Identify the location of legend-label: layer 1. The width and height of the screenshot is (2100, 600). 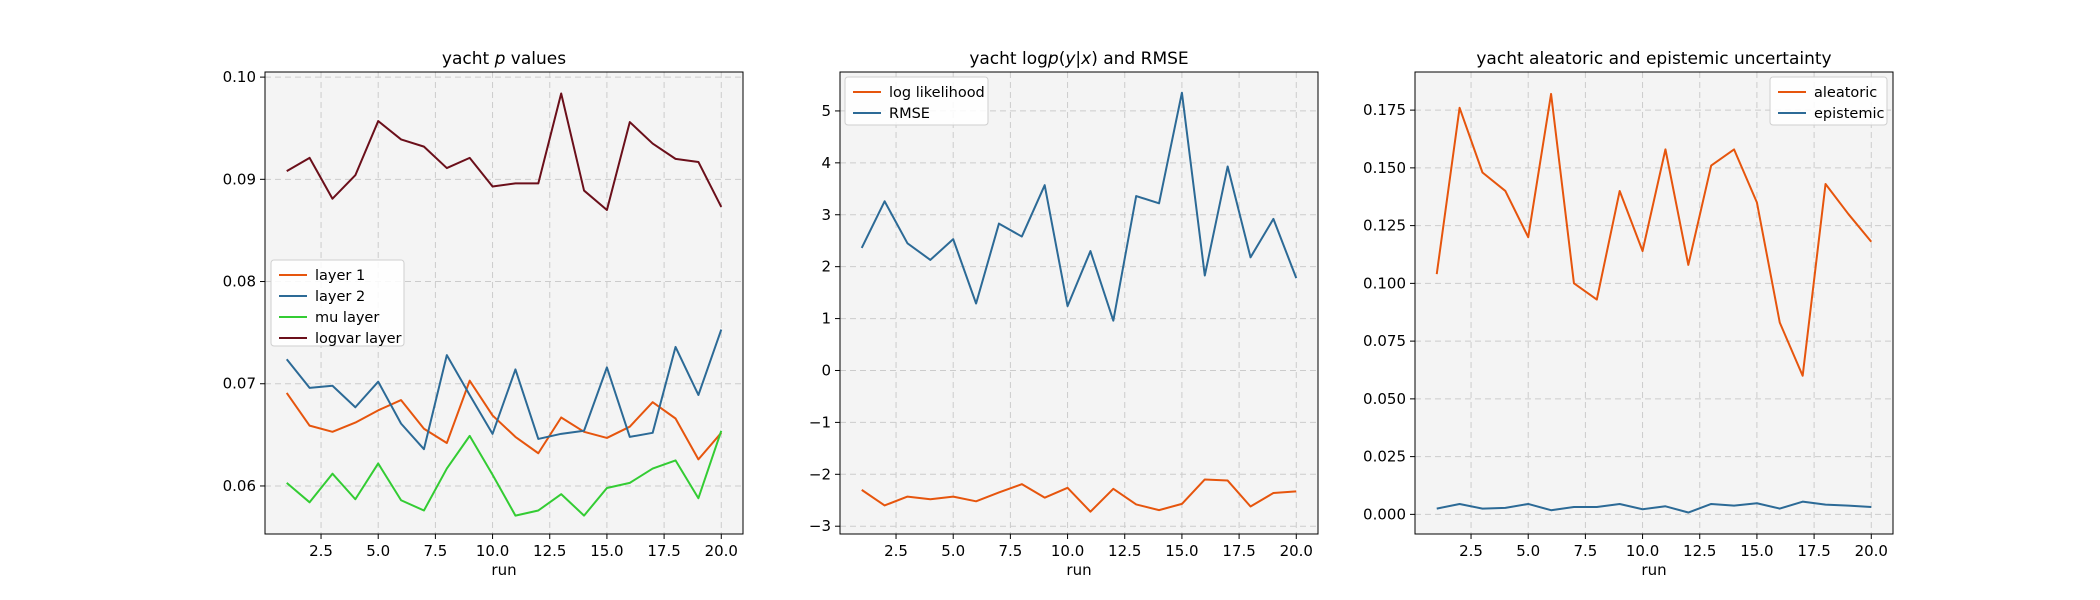
(340, 276).